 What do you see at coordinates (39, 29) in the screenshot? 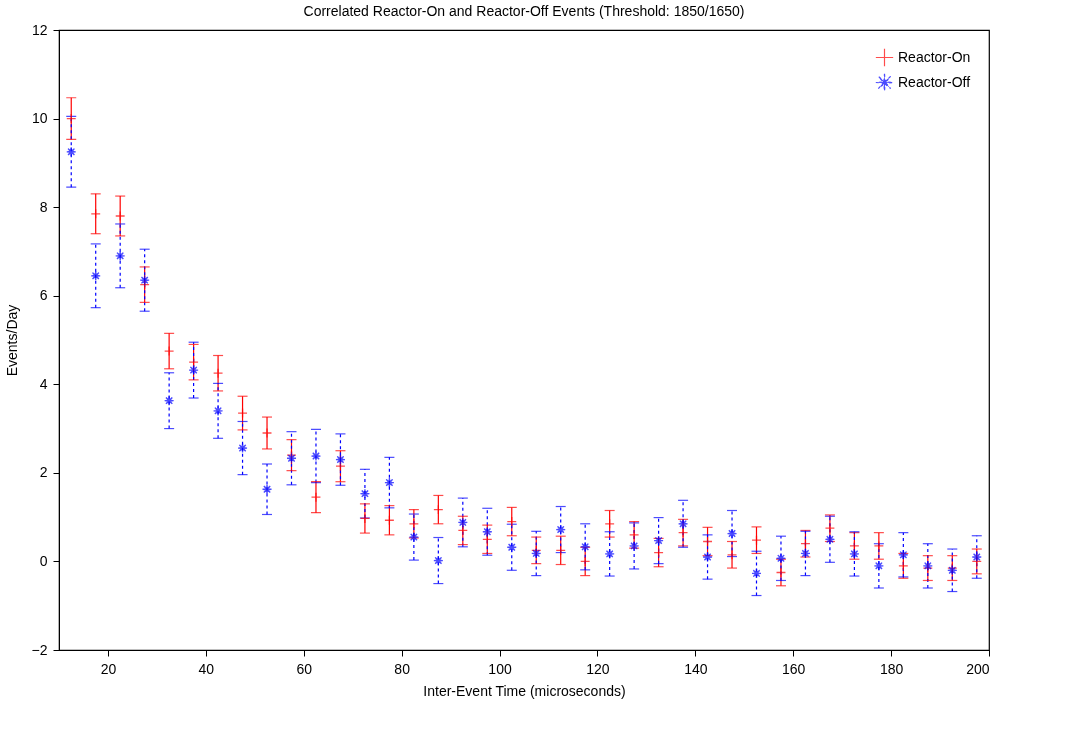
I see `y-tick-label: 12` at bounding box center [39, 29].